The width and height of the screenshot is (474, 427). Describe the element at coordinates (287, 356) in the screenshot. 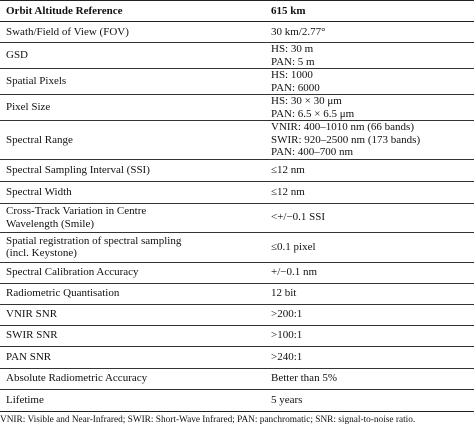

I see `value-text: >240:1` at that location.